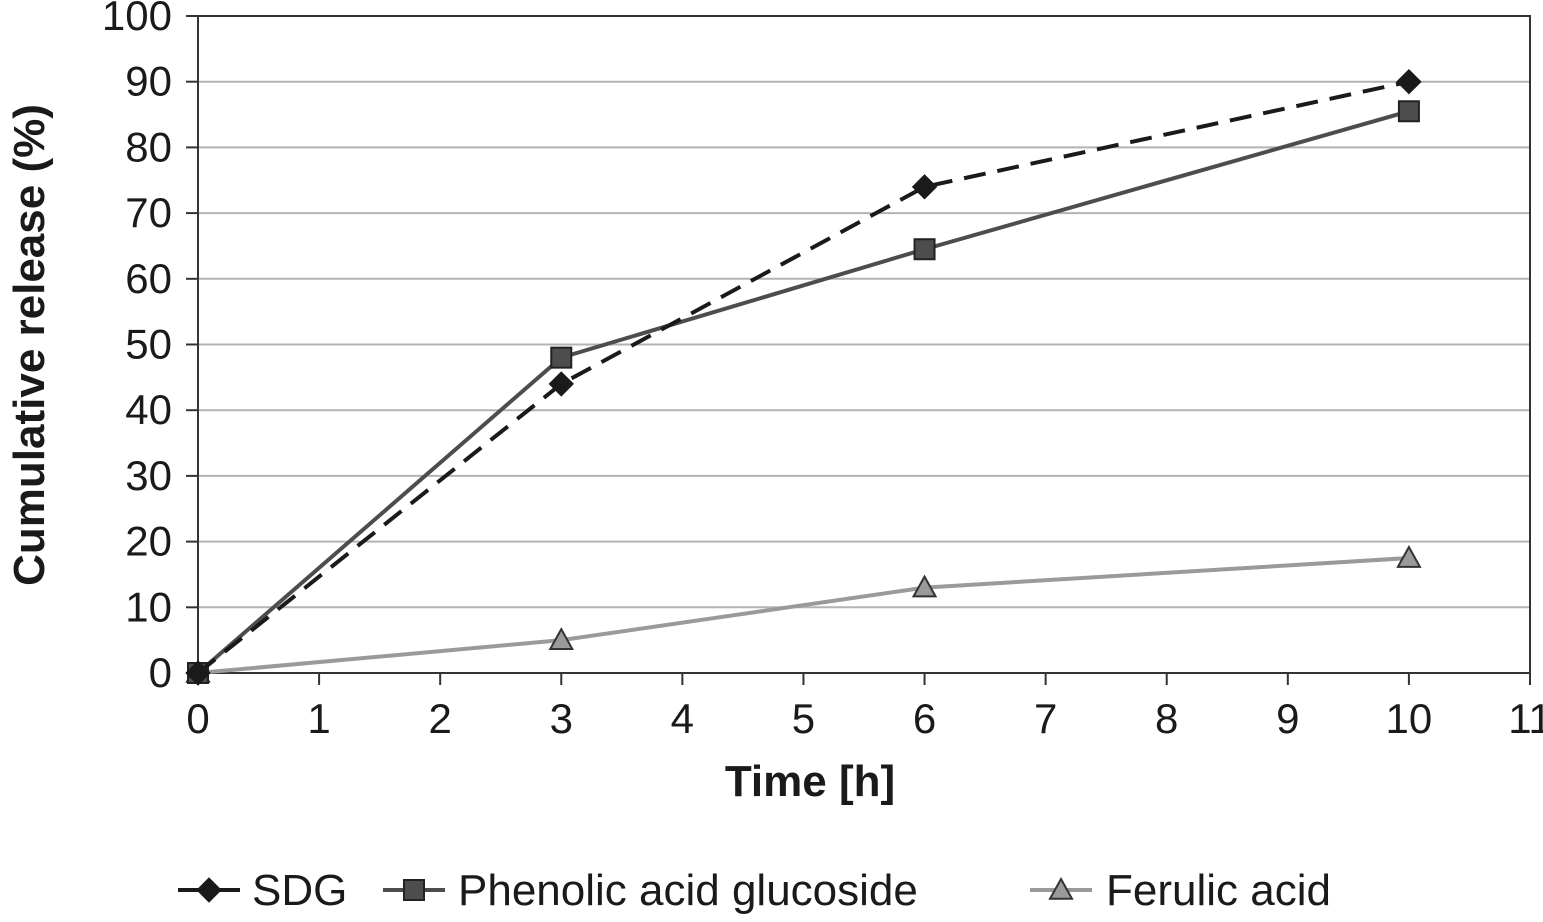  I want to click on y-axis-ticks: 0 10 20 30 40 50 60 70 80 90 100, so click(150, 348).